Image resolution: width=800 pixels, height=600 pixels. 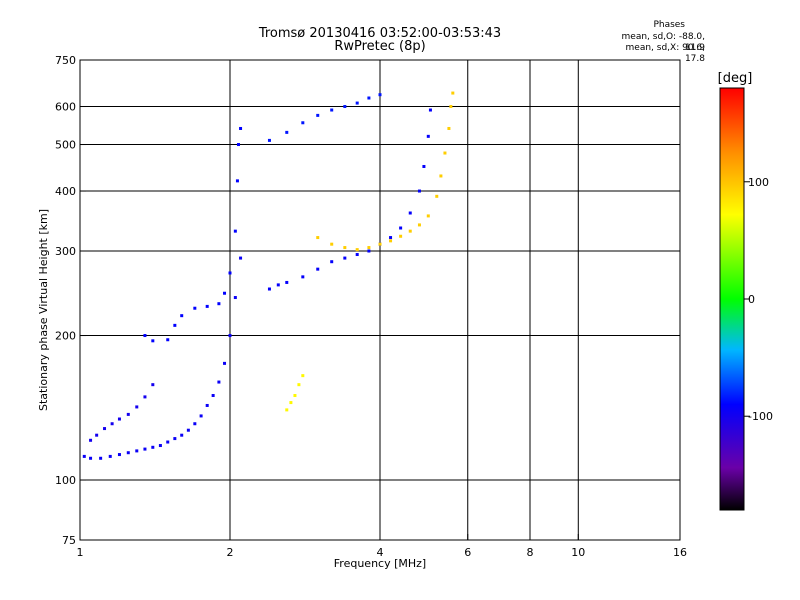 I want to click on colorbar-unit-label: [deg], so click(x=735, y=78).